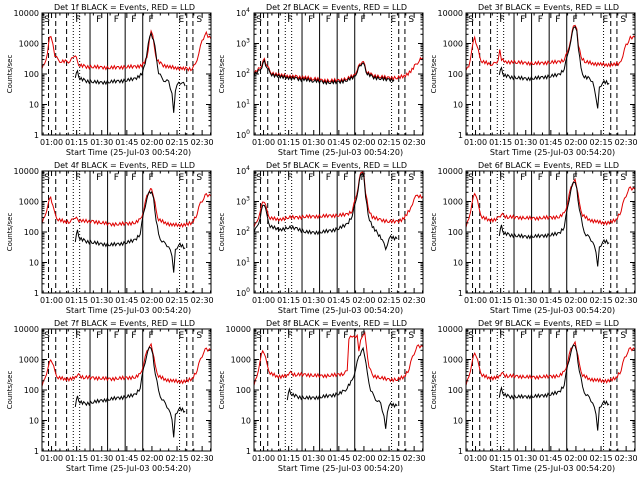 The width and height of the screenshot is (640, 480). Describe the element at coordinates (124, 7) in the screenshot. I see `panel-title: Det 1f BLACK = Events, RED = LLD` at that location.